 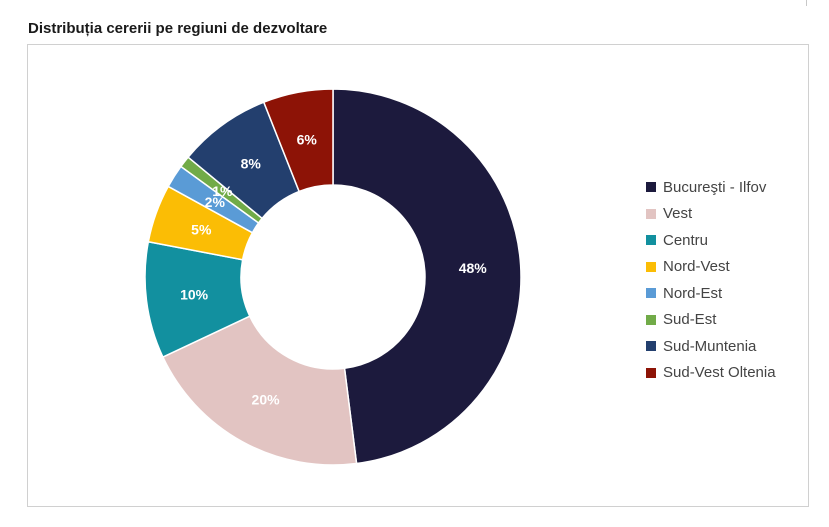 I want to click on legend-label: Sud-Muntenia, so click(x=710, y=346).